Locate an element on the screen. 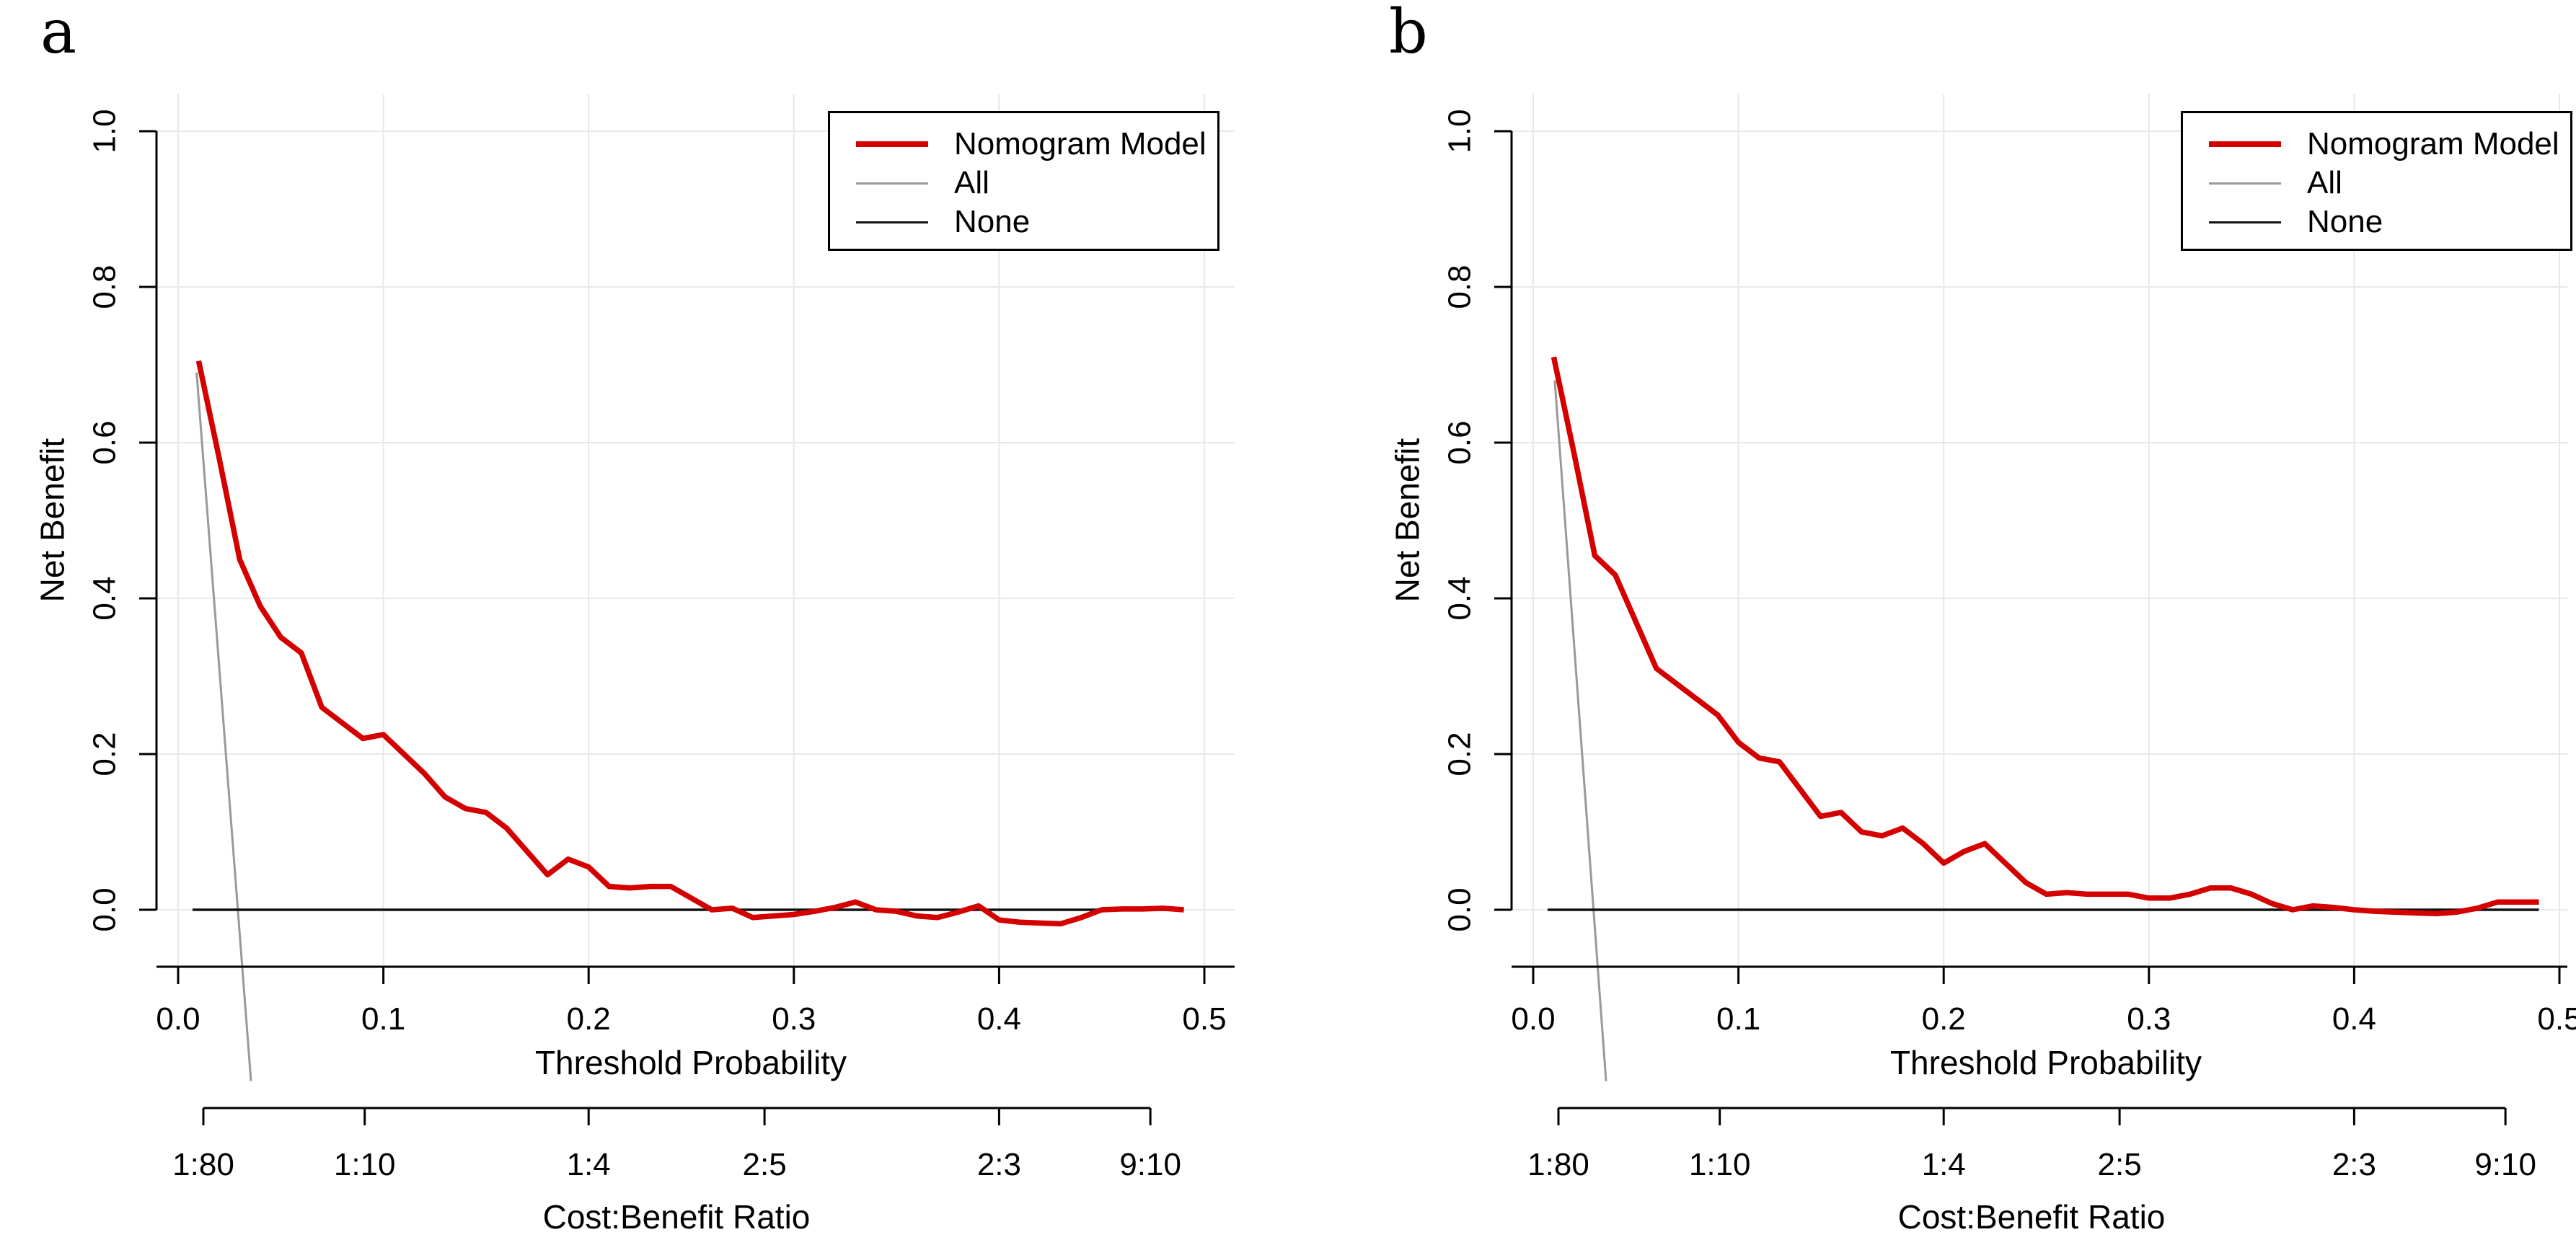  x-axis-title-a: Threshold Probability is located at coordinates (690, 1063).